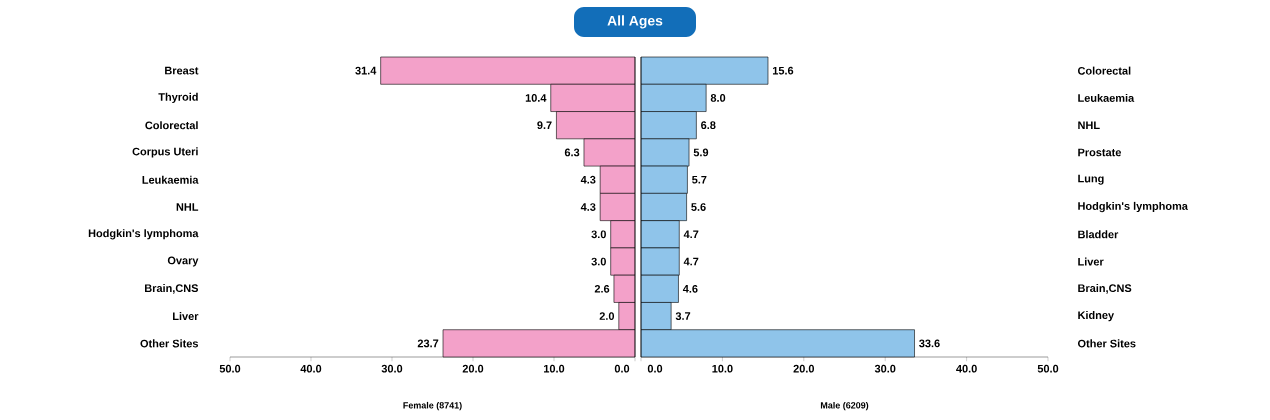 The image size is (1270, 420). What do you see at coordinates (1096, 316) in the screenshot?
I see `y-tick-label: Kidney` at bounding box center [1096, 316].